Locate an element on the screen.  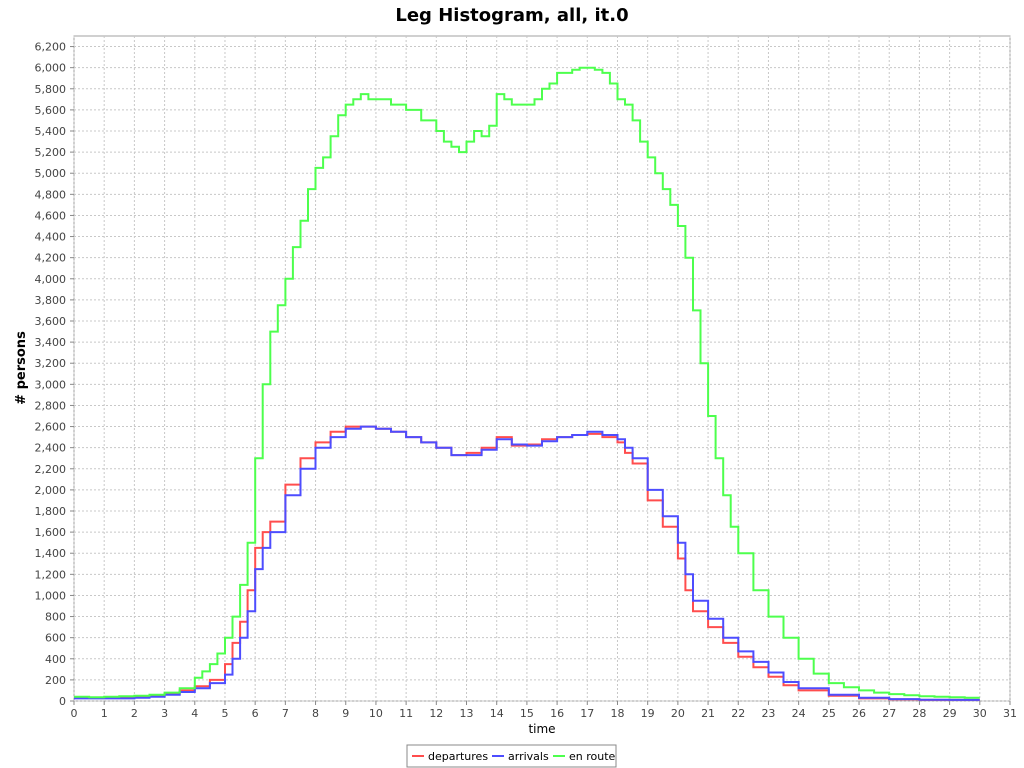
x-tick-label: 7 is located at coordinates (285, 713).